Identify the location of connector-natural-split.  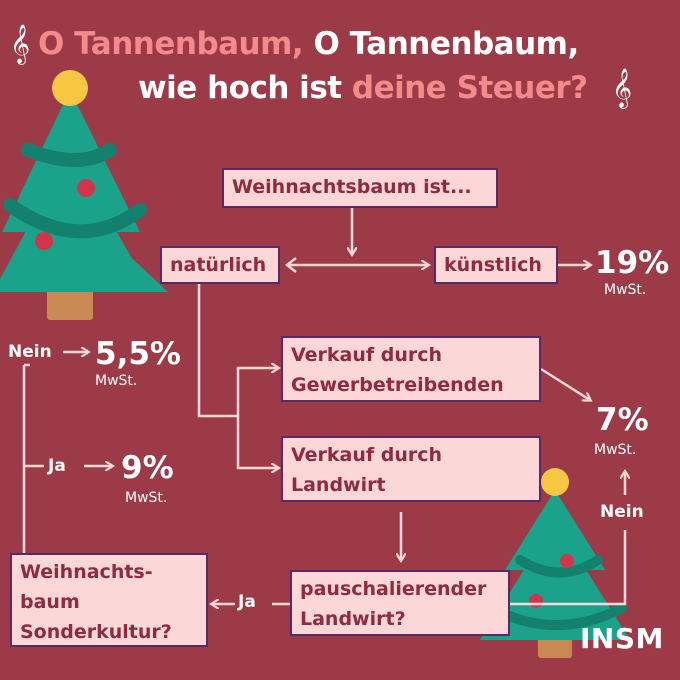
(213, 350).